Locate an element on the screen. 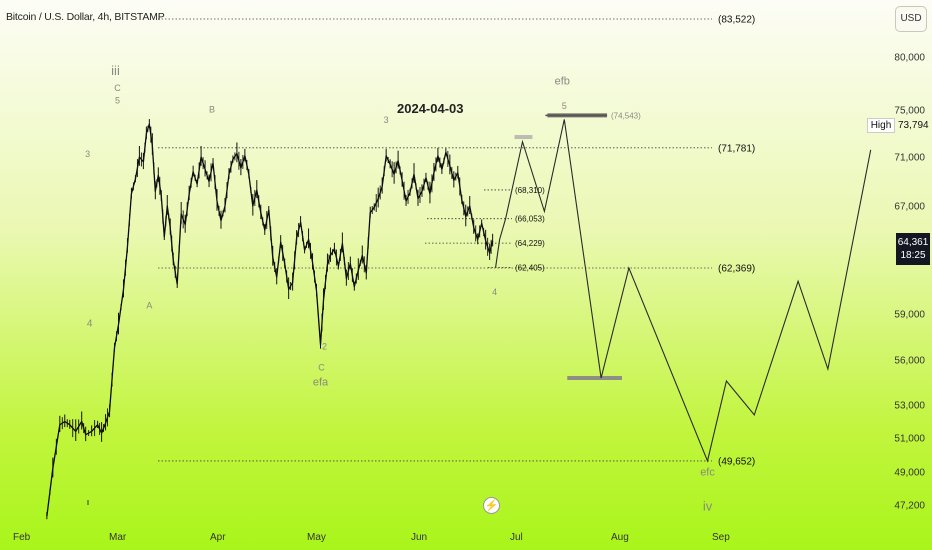 The height and width of the screenshot is (550, 932). y-tick-label: 51,000 is located at coordinates (909, 439).